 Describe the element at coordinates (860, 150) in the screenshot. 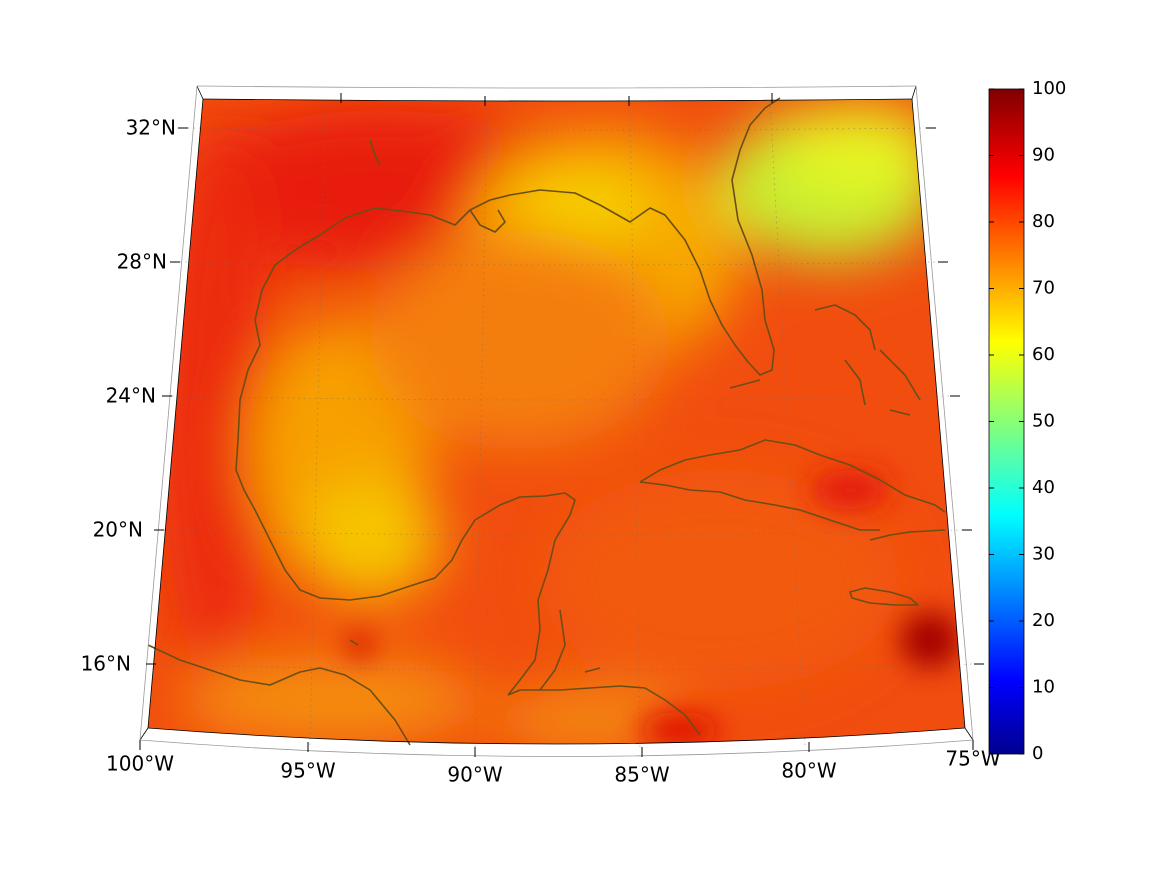

I see `field-region-atlantic-outer` at that location.